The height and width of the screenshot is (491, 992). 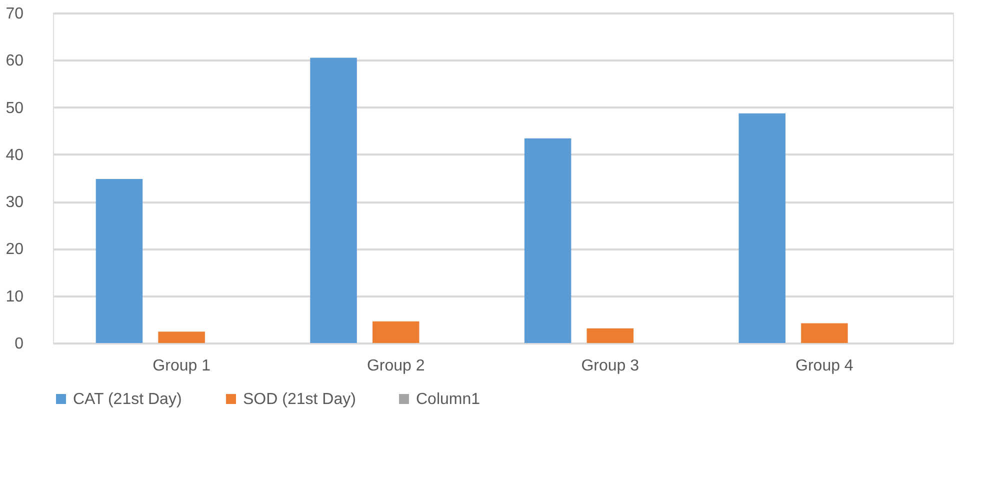 I want to click on legend-label: SOD (21st Day), so click(x=299, y=399).